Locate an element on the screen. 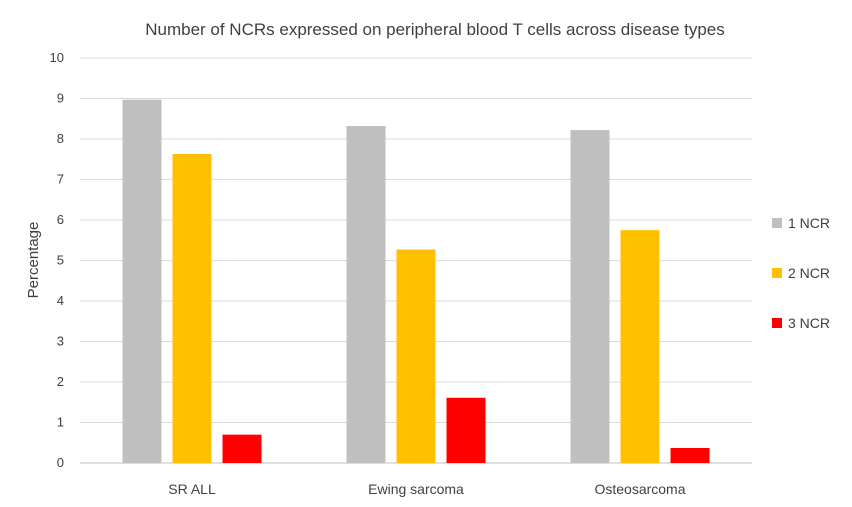 The height and width of the screenshot is (507, 852). bar-ewing-sarcoma-2-ncr is located at coordinates (416, 356).